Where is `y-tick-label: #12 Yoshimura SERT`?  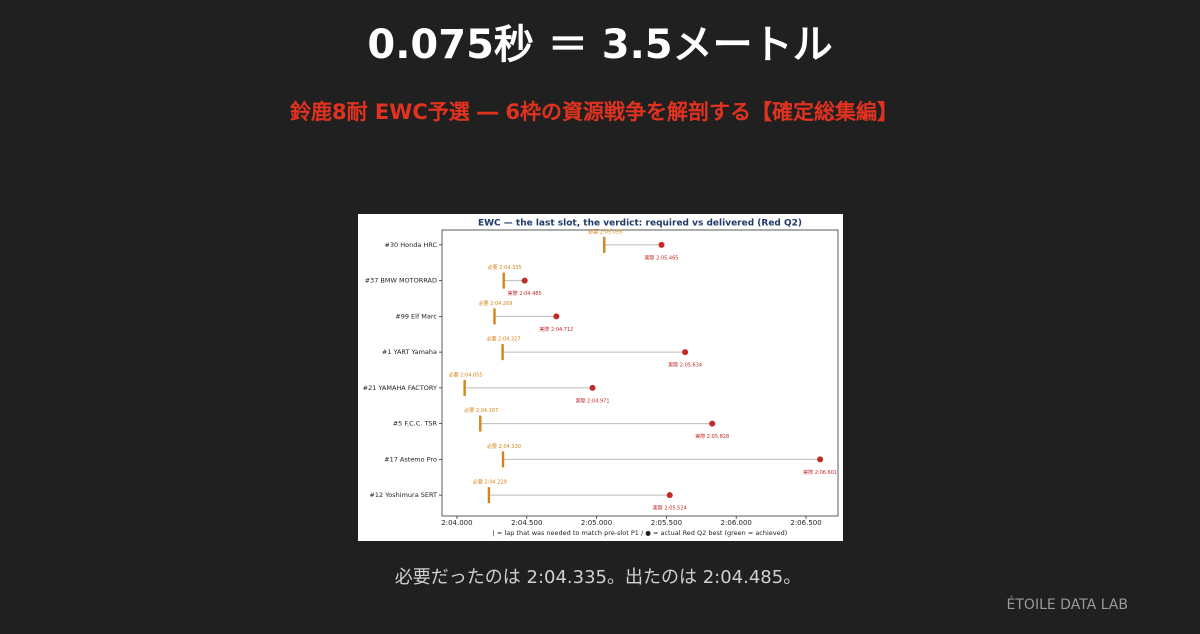 y-tick-label: #12 Yoshimura SERT is located at coordinates (403, 495).